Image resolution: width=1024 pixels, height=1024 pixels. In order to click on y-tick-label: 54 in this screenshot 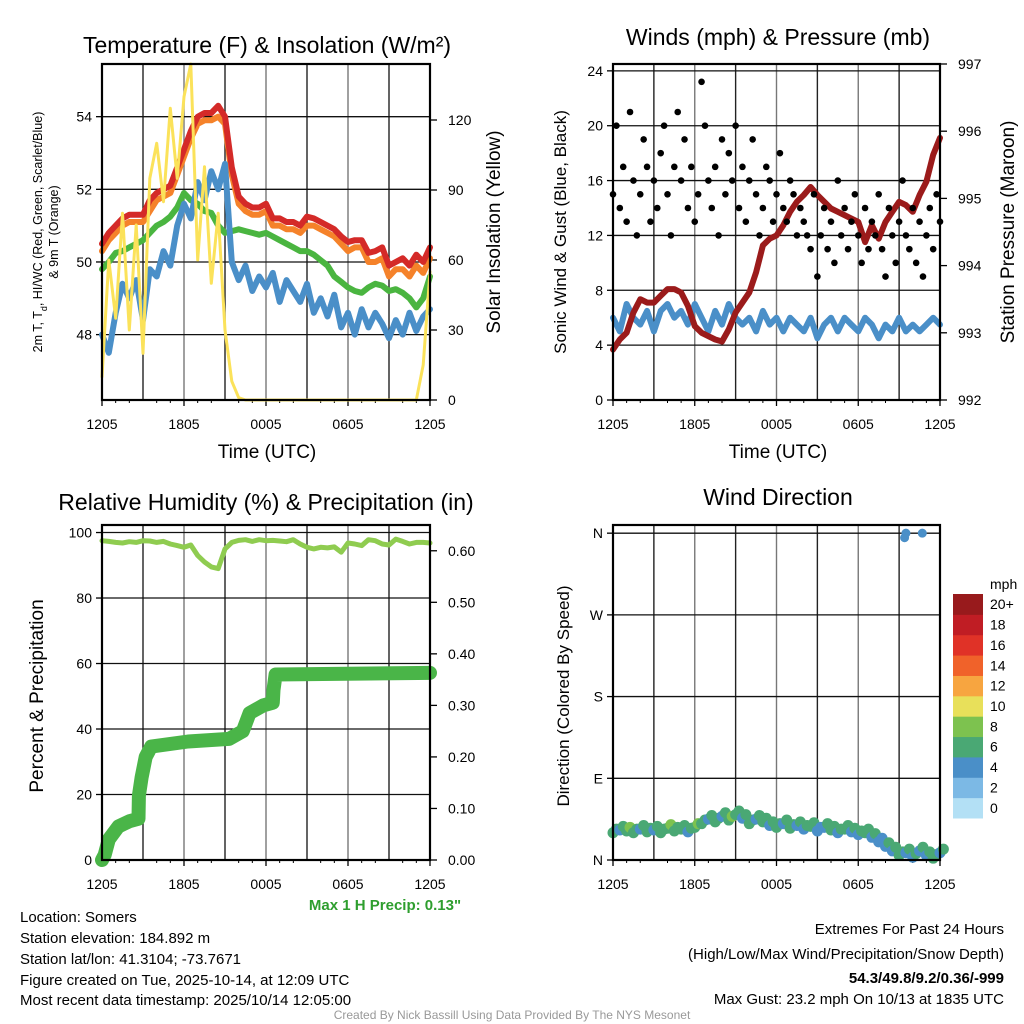, I will do `click(84, 117)`.